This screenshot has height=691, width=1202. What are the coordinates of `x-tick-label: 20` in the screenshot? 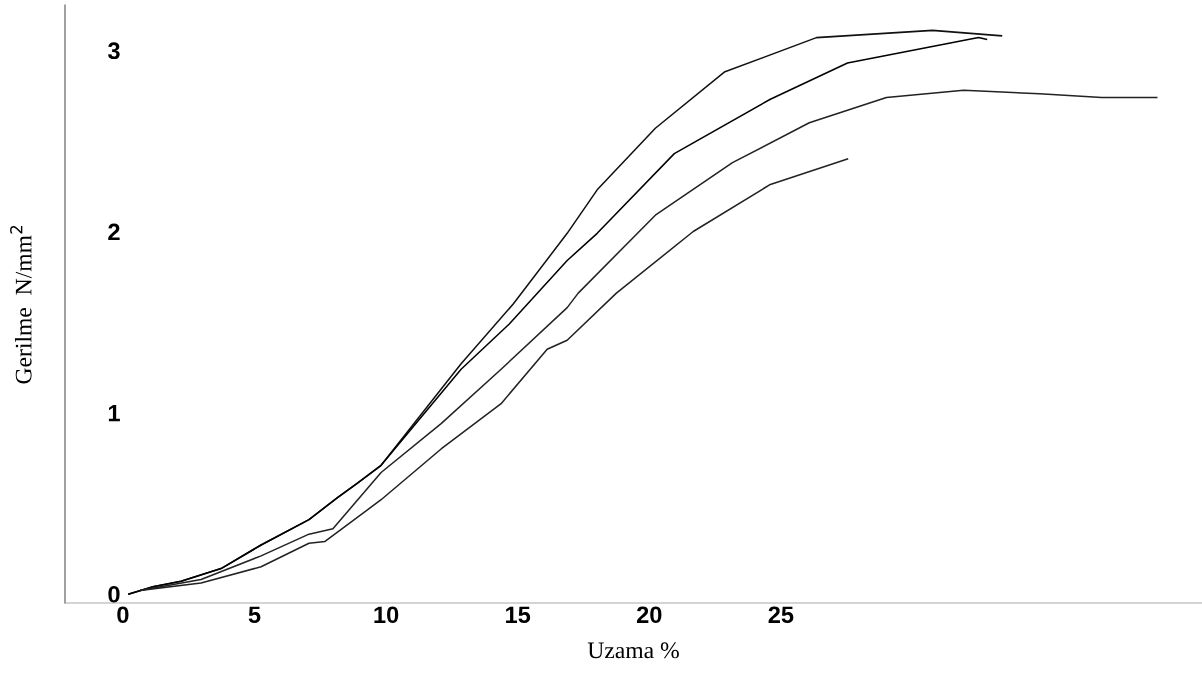 It's located at (649, 615).